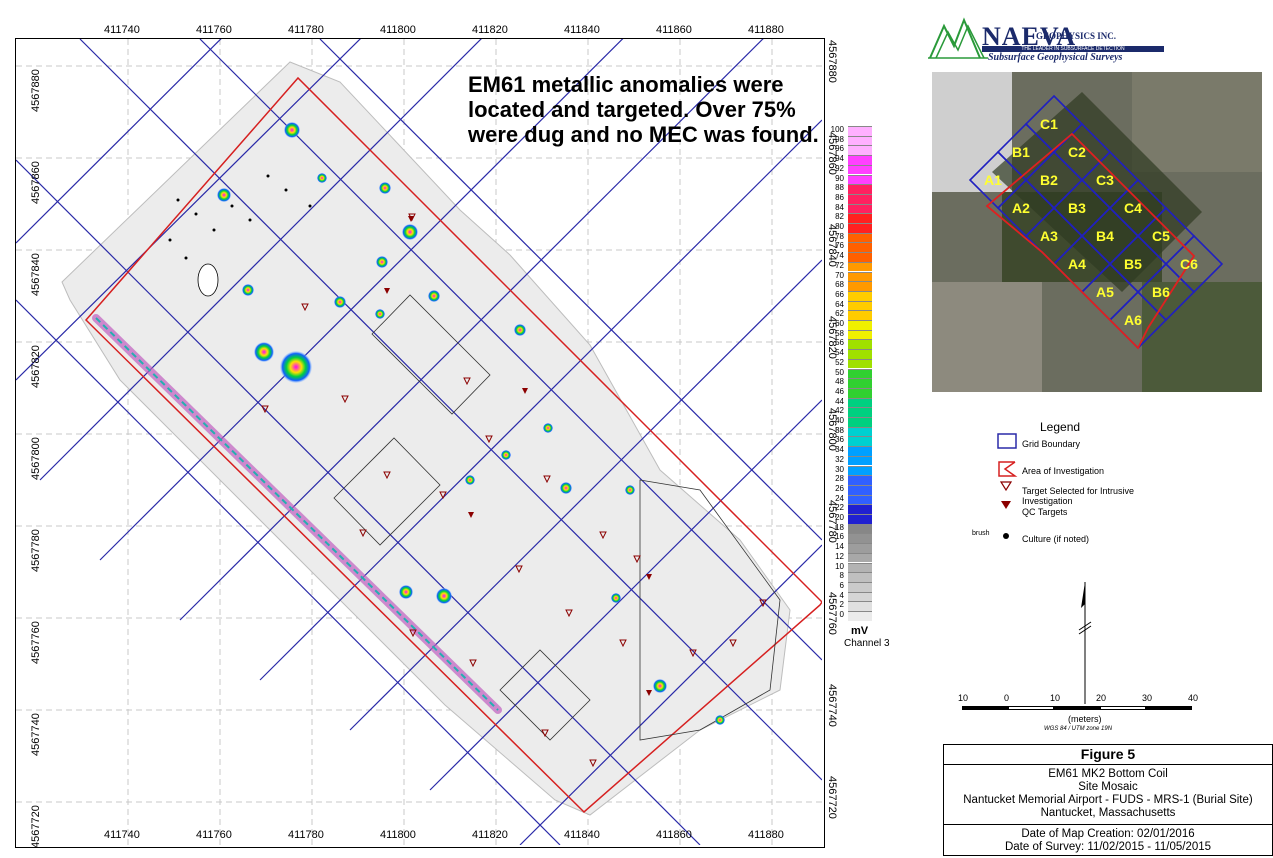  What do you see at coordinates (1008, 469) in the screenshot?
I see `area-investigation-icon` at bounding box center [1008, 469].